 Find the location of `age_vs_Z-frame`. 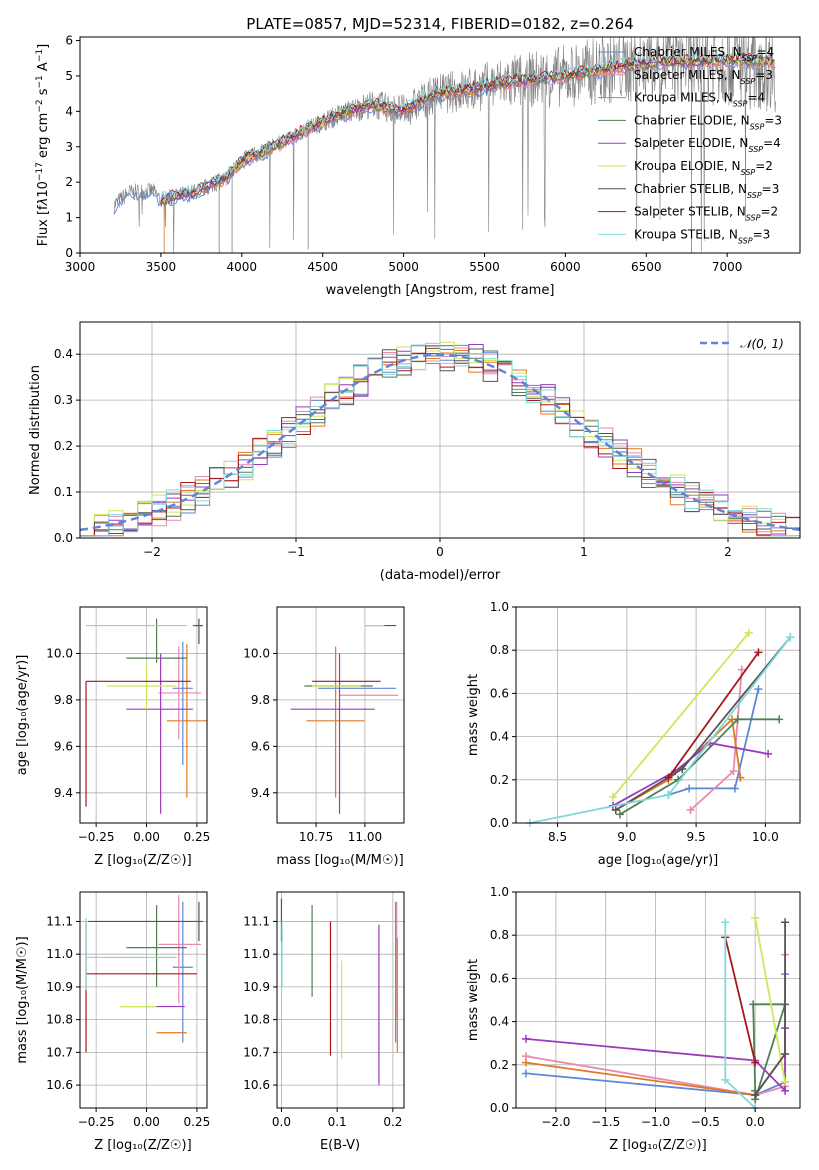

age_vs_Z-frame is located at coordinates (143, 715).